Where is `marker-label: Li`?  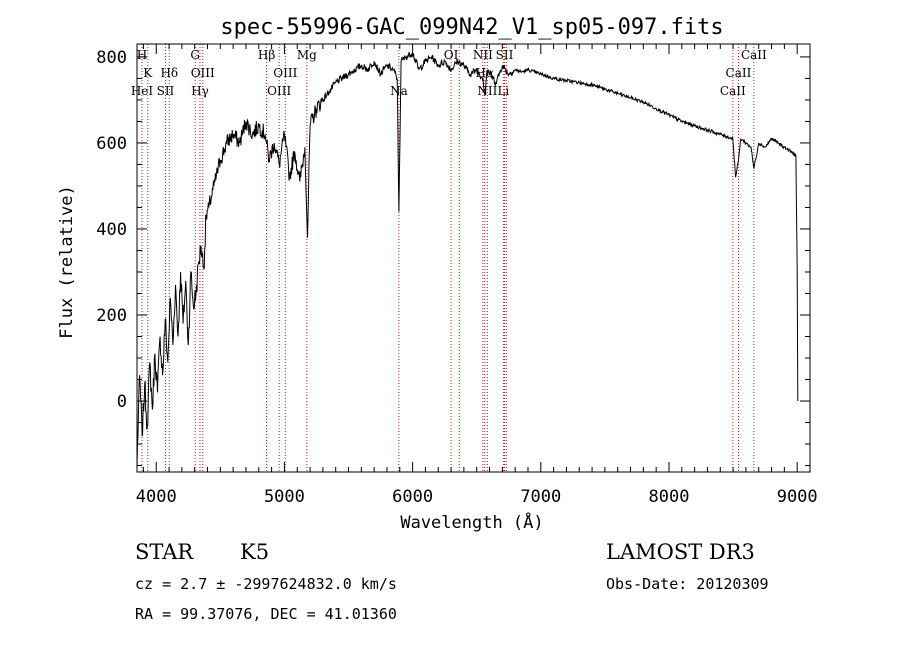 marker-label: Li is located at coordinates (503, 91).